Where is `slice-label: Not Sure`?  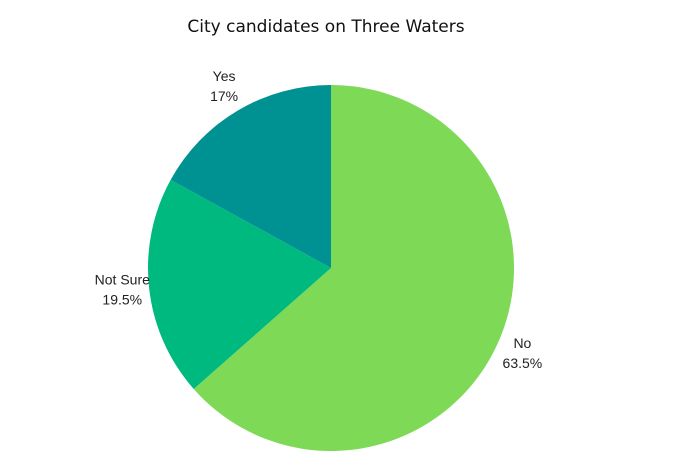 slice-label: Not Sure is located at coordinates (122, 280).